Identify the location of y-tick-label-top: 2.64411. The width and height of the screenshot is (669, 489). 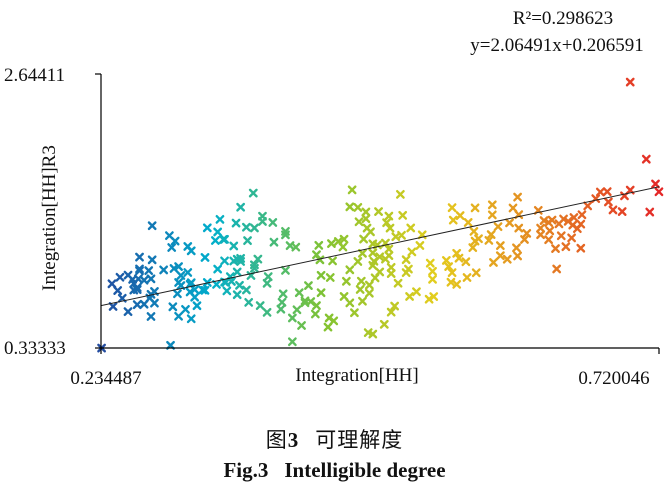
(34, 75).